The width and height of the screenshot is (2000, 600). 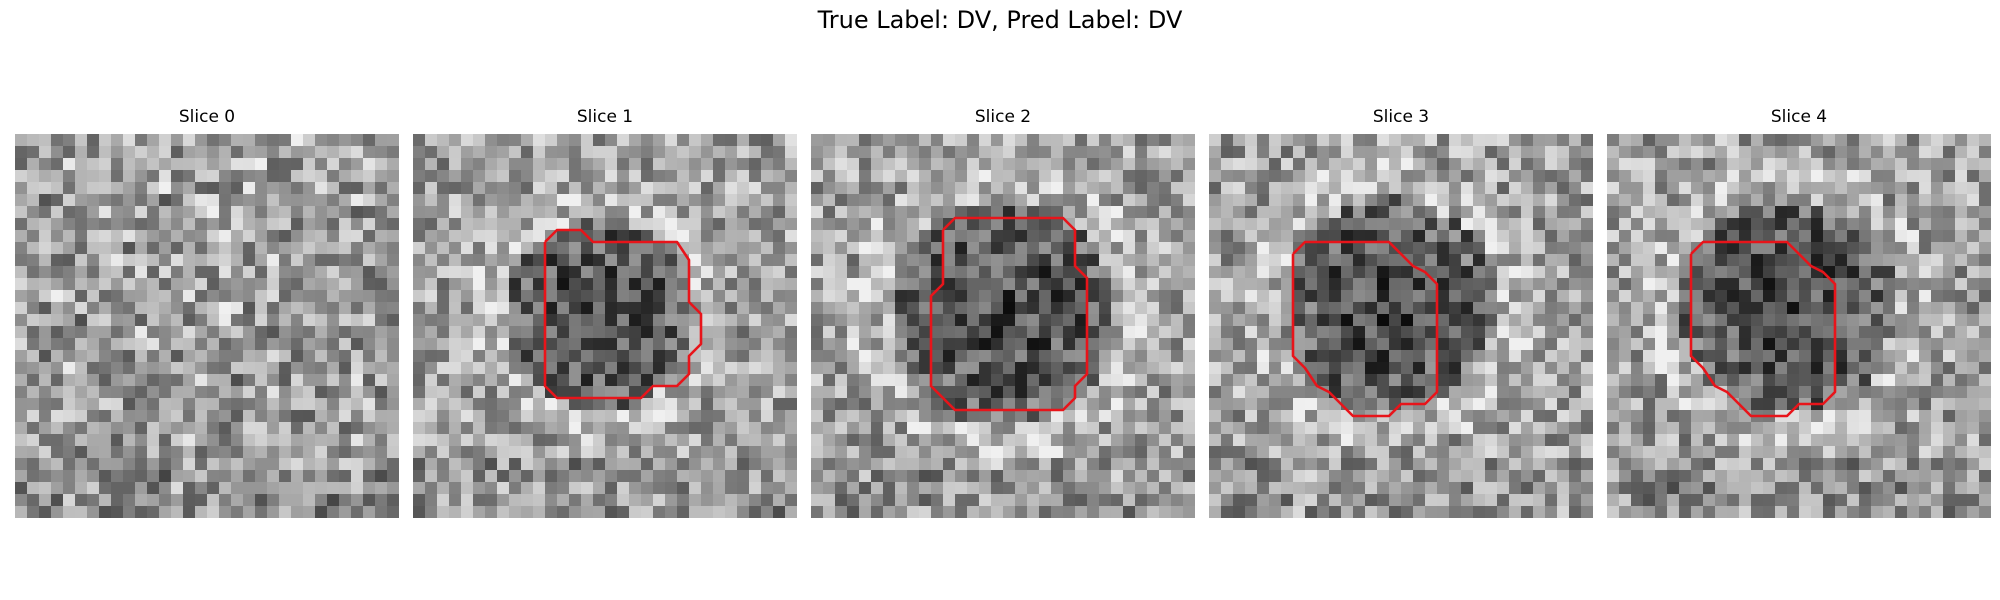 I want to click on slice-title: Slice 2, so click(x=1003, y=117).